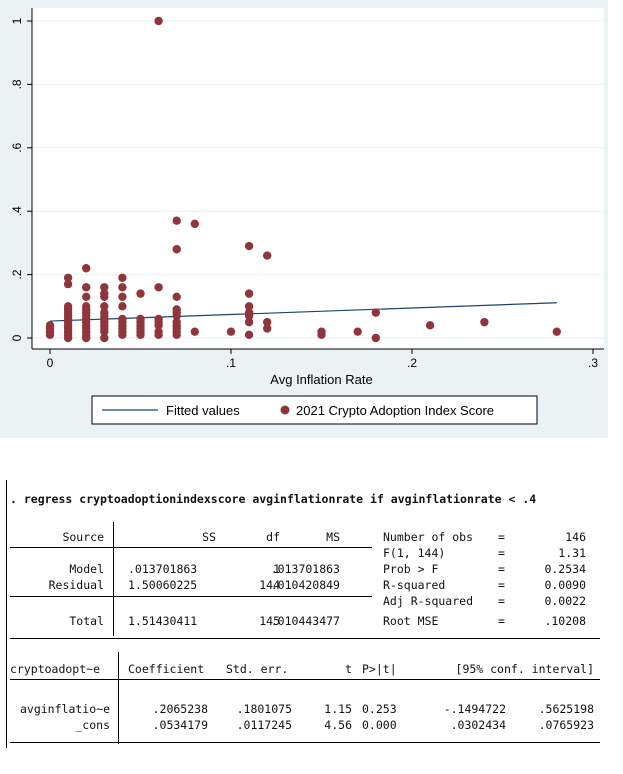 This screenshot has height=774, width=623. Describe the element at coordinates (478, 725) in the screenshot. I see `coef-row-ci-lower: .0302434` at that location.